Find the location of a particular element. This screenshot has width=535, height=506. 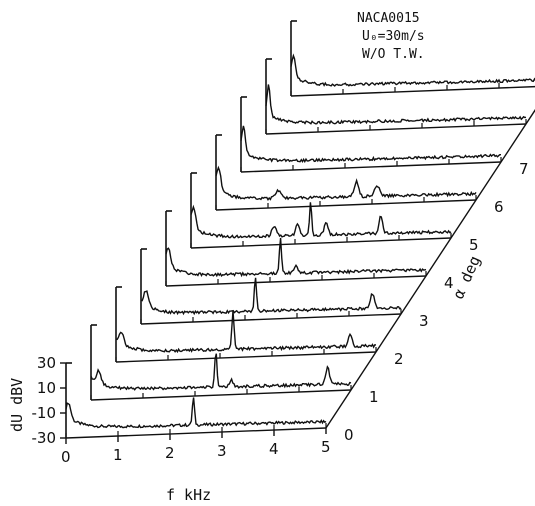

z-axis-label: α deg is located at coordinates (466, 277).